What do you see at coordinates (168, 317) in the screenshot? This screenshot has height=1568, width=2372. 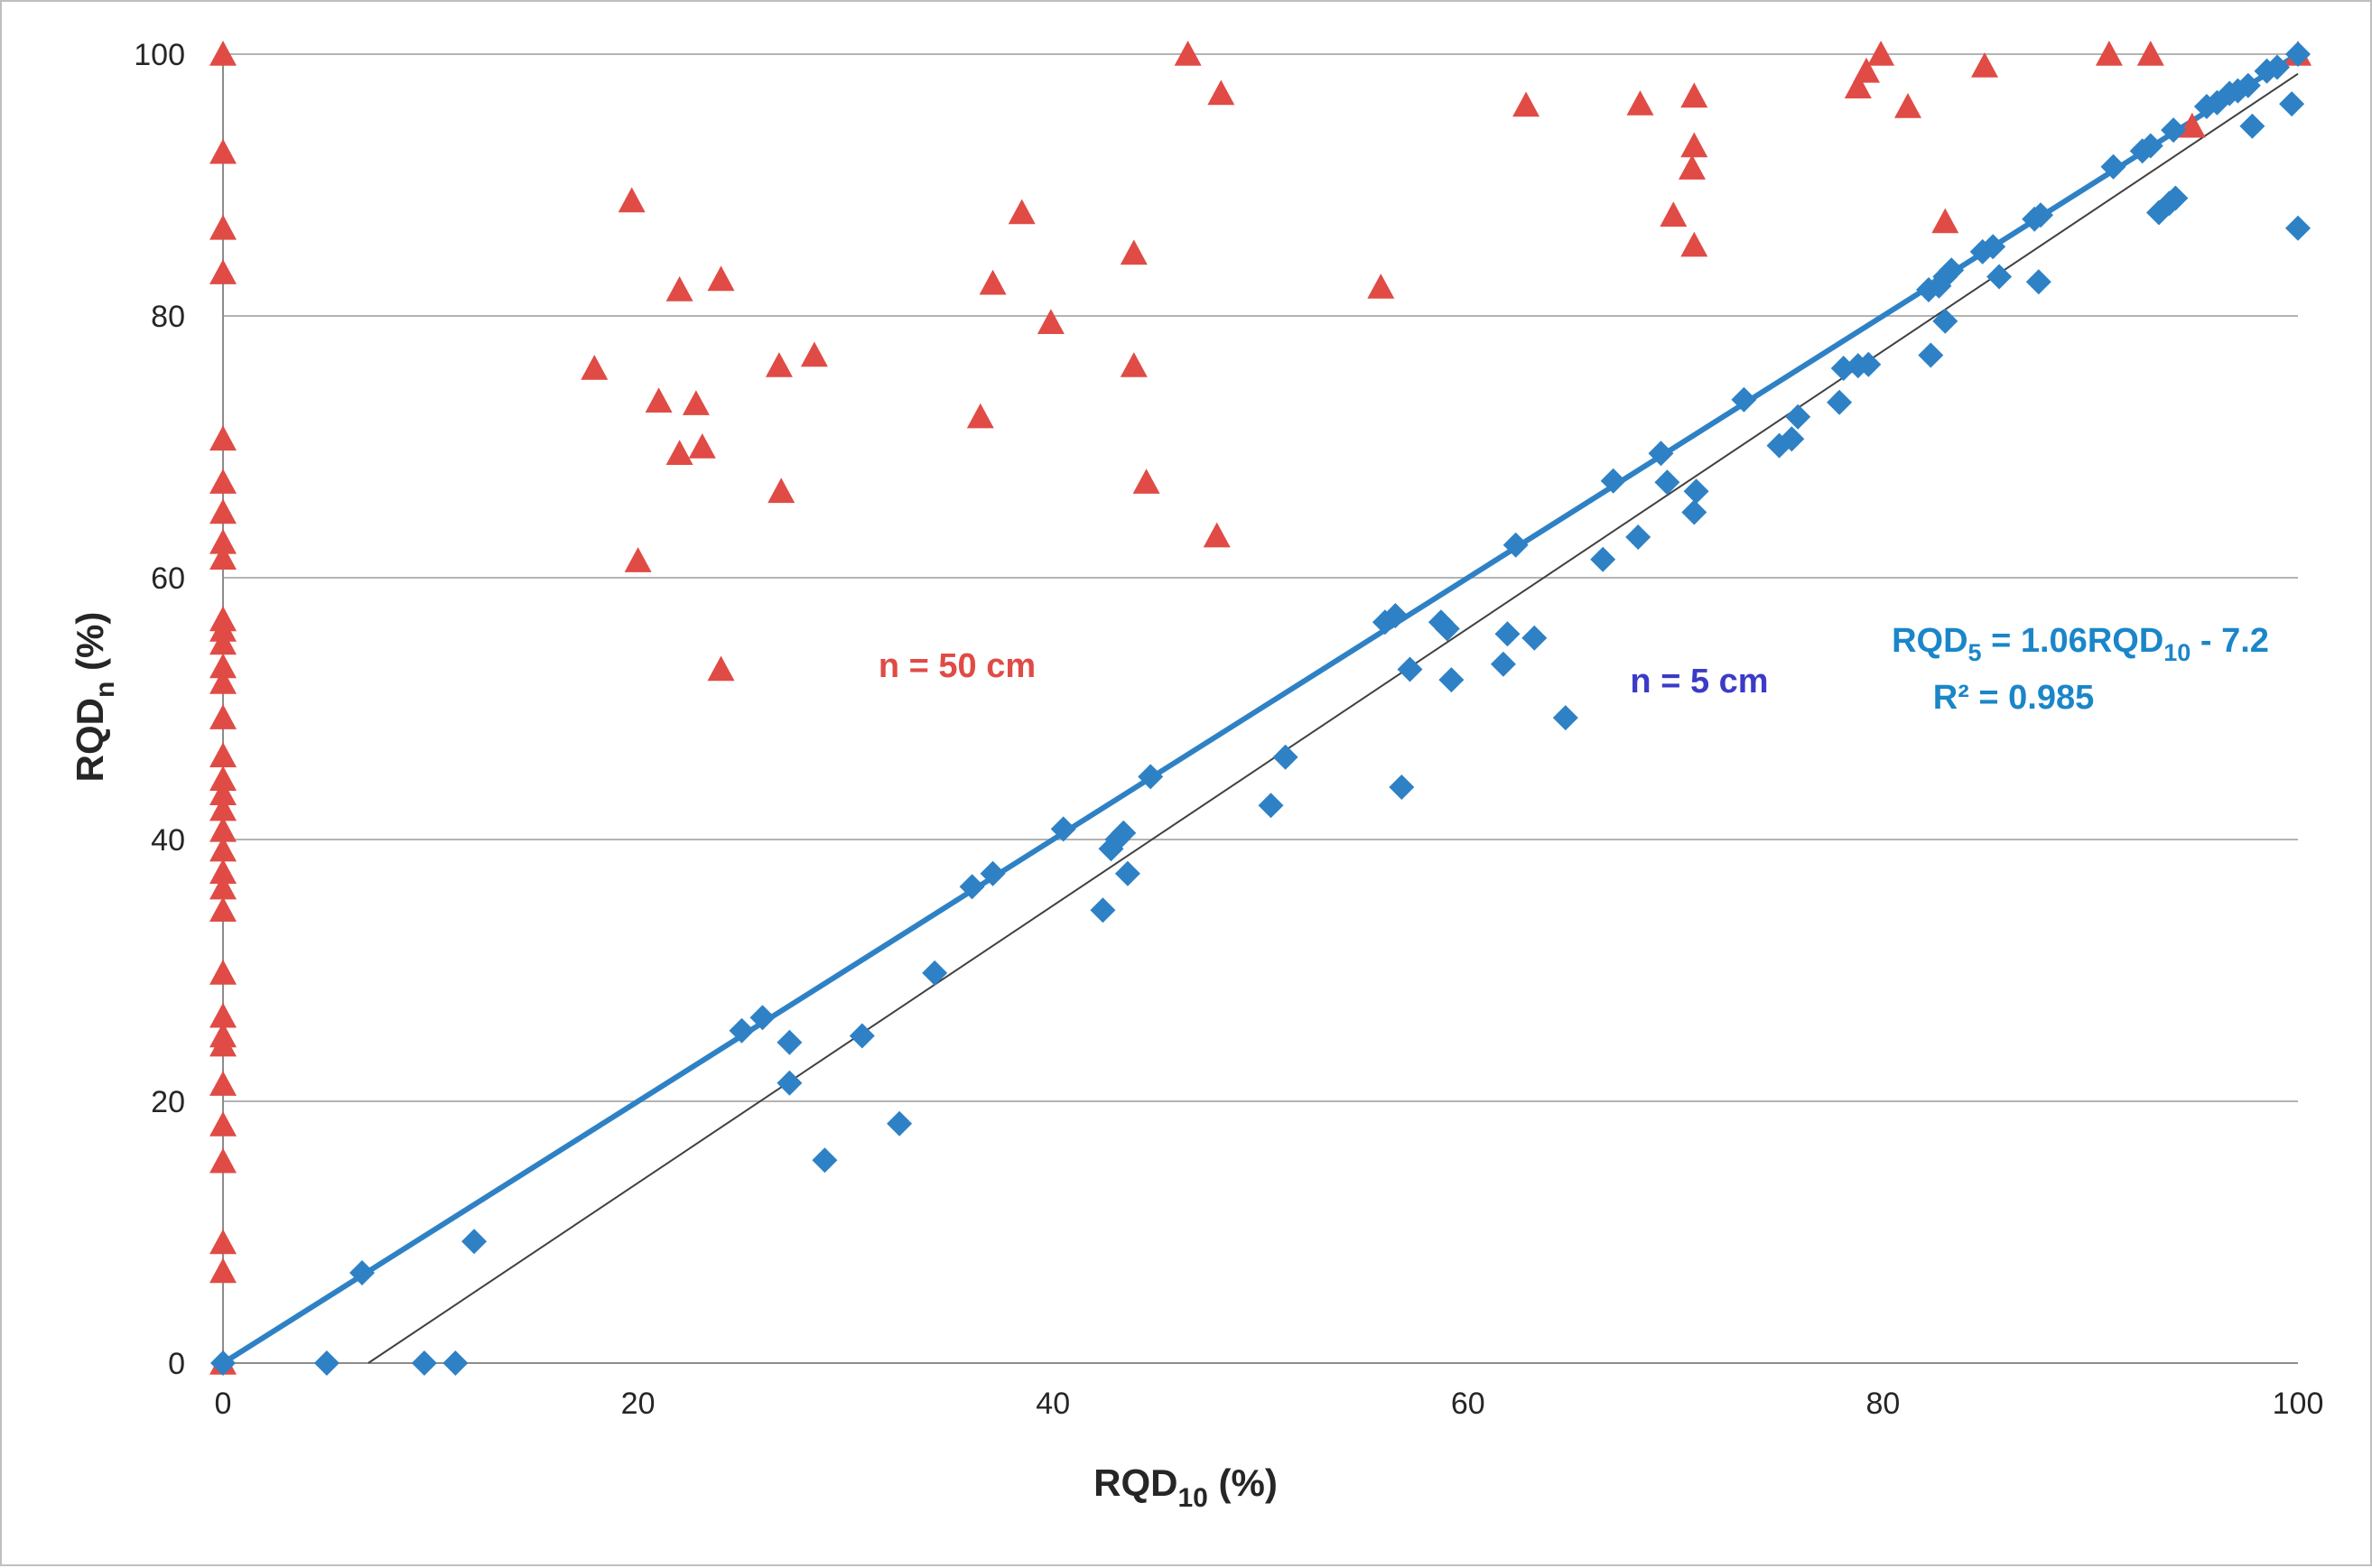 I see `y-tick-label-80: 80` at bounding box center [168, 317].